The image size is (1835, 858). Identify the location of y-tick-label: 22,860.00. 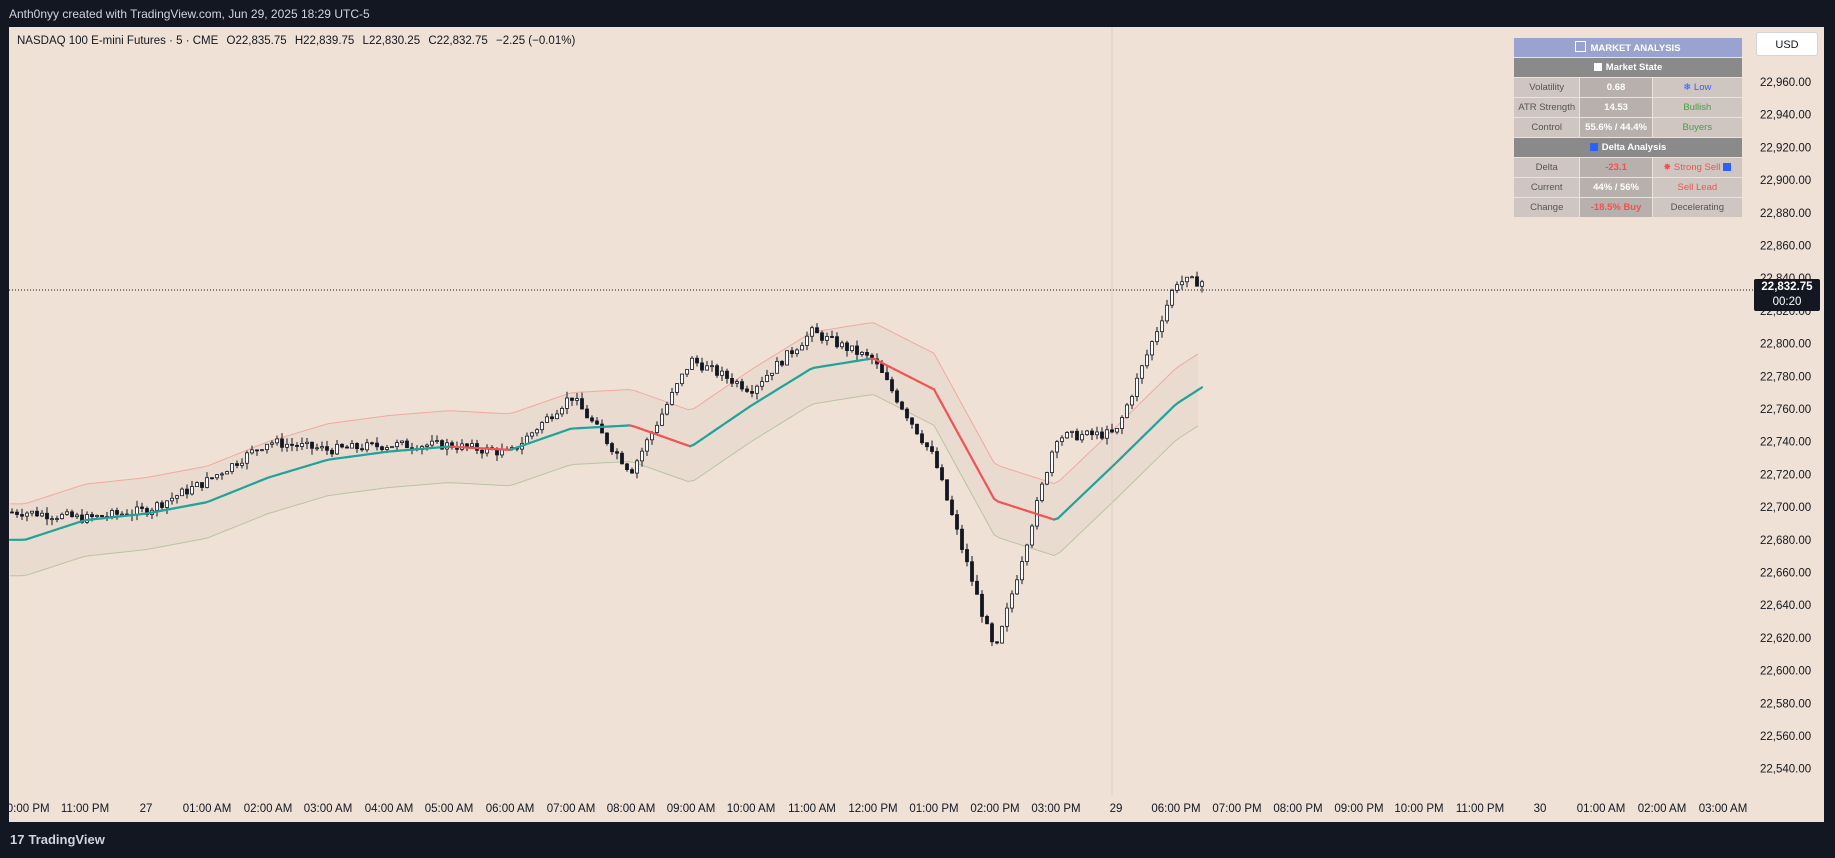
(1785, 247).